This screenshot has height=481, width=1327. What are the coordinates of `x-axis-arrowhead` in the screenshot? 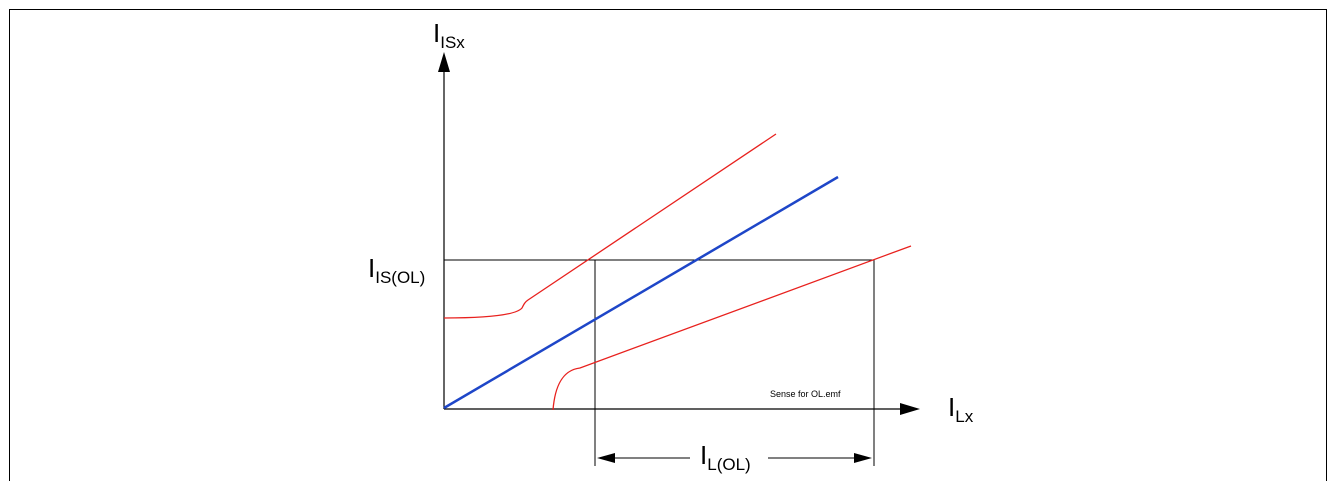 It's located at (910, 409).